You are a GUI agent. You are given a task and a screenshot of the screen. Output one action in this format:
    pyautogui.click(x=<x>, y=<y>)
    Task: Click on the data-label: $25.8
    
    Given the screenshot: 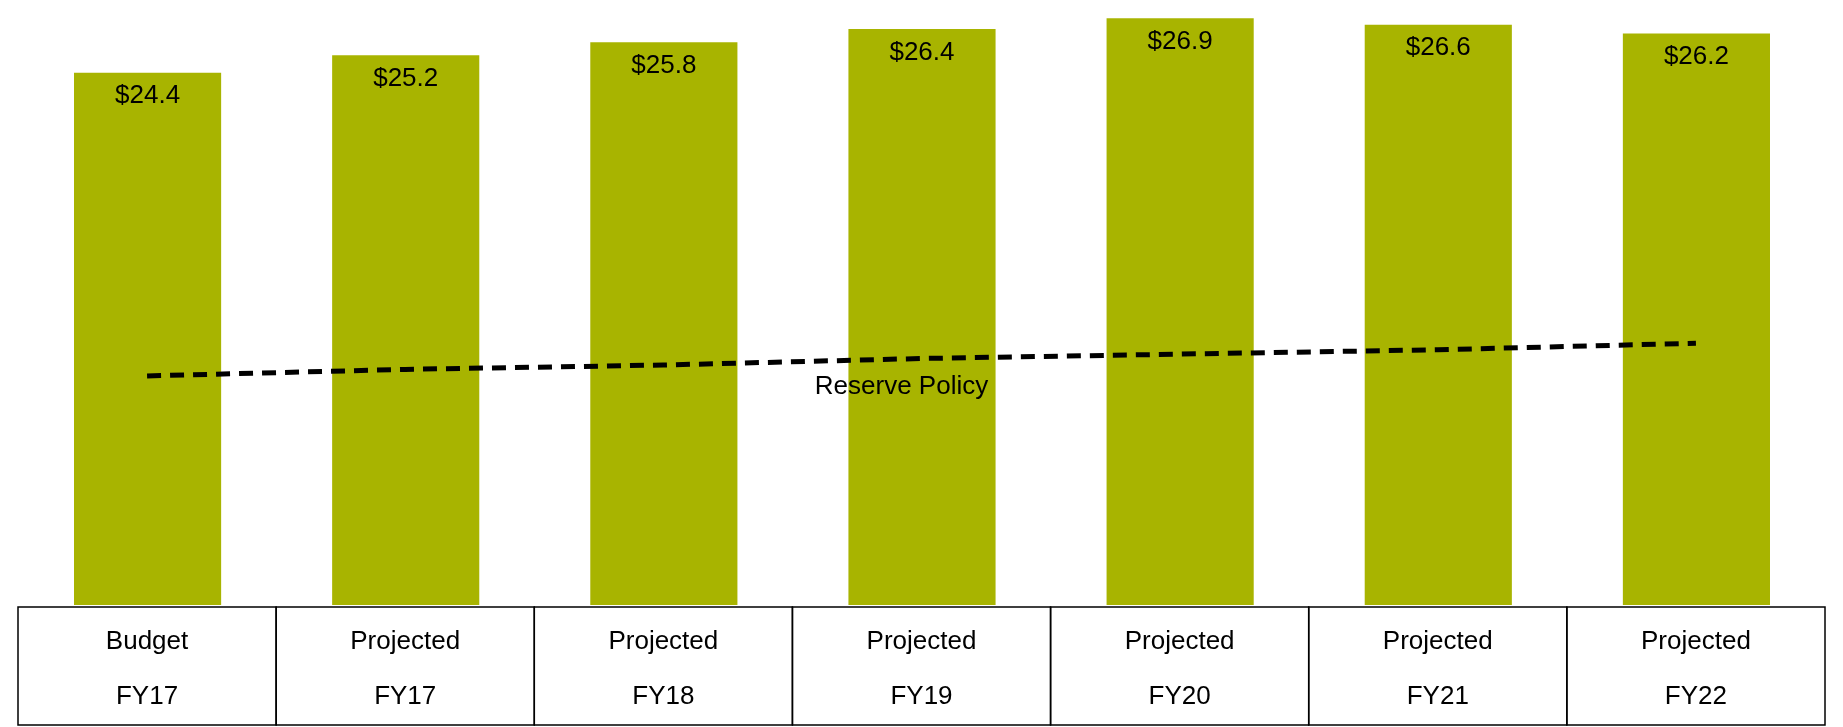 What is the action you would take?
    pyautogui.click(x=664, y=63)
    